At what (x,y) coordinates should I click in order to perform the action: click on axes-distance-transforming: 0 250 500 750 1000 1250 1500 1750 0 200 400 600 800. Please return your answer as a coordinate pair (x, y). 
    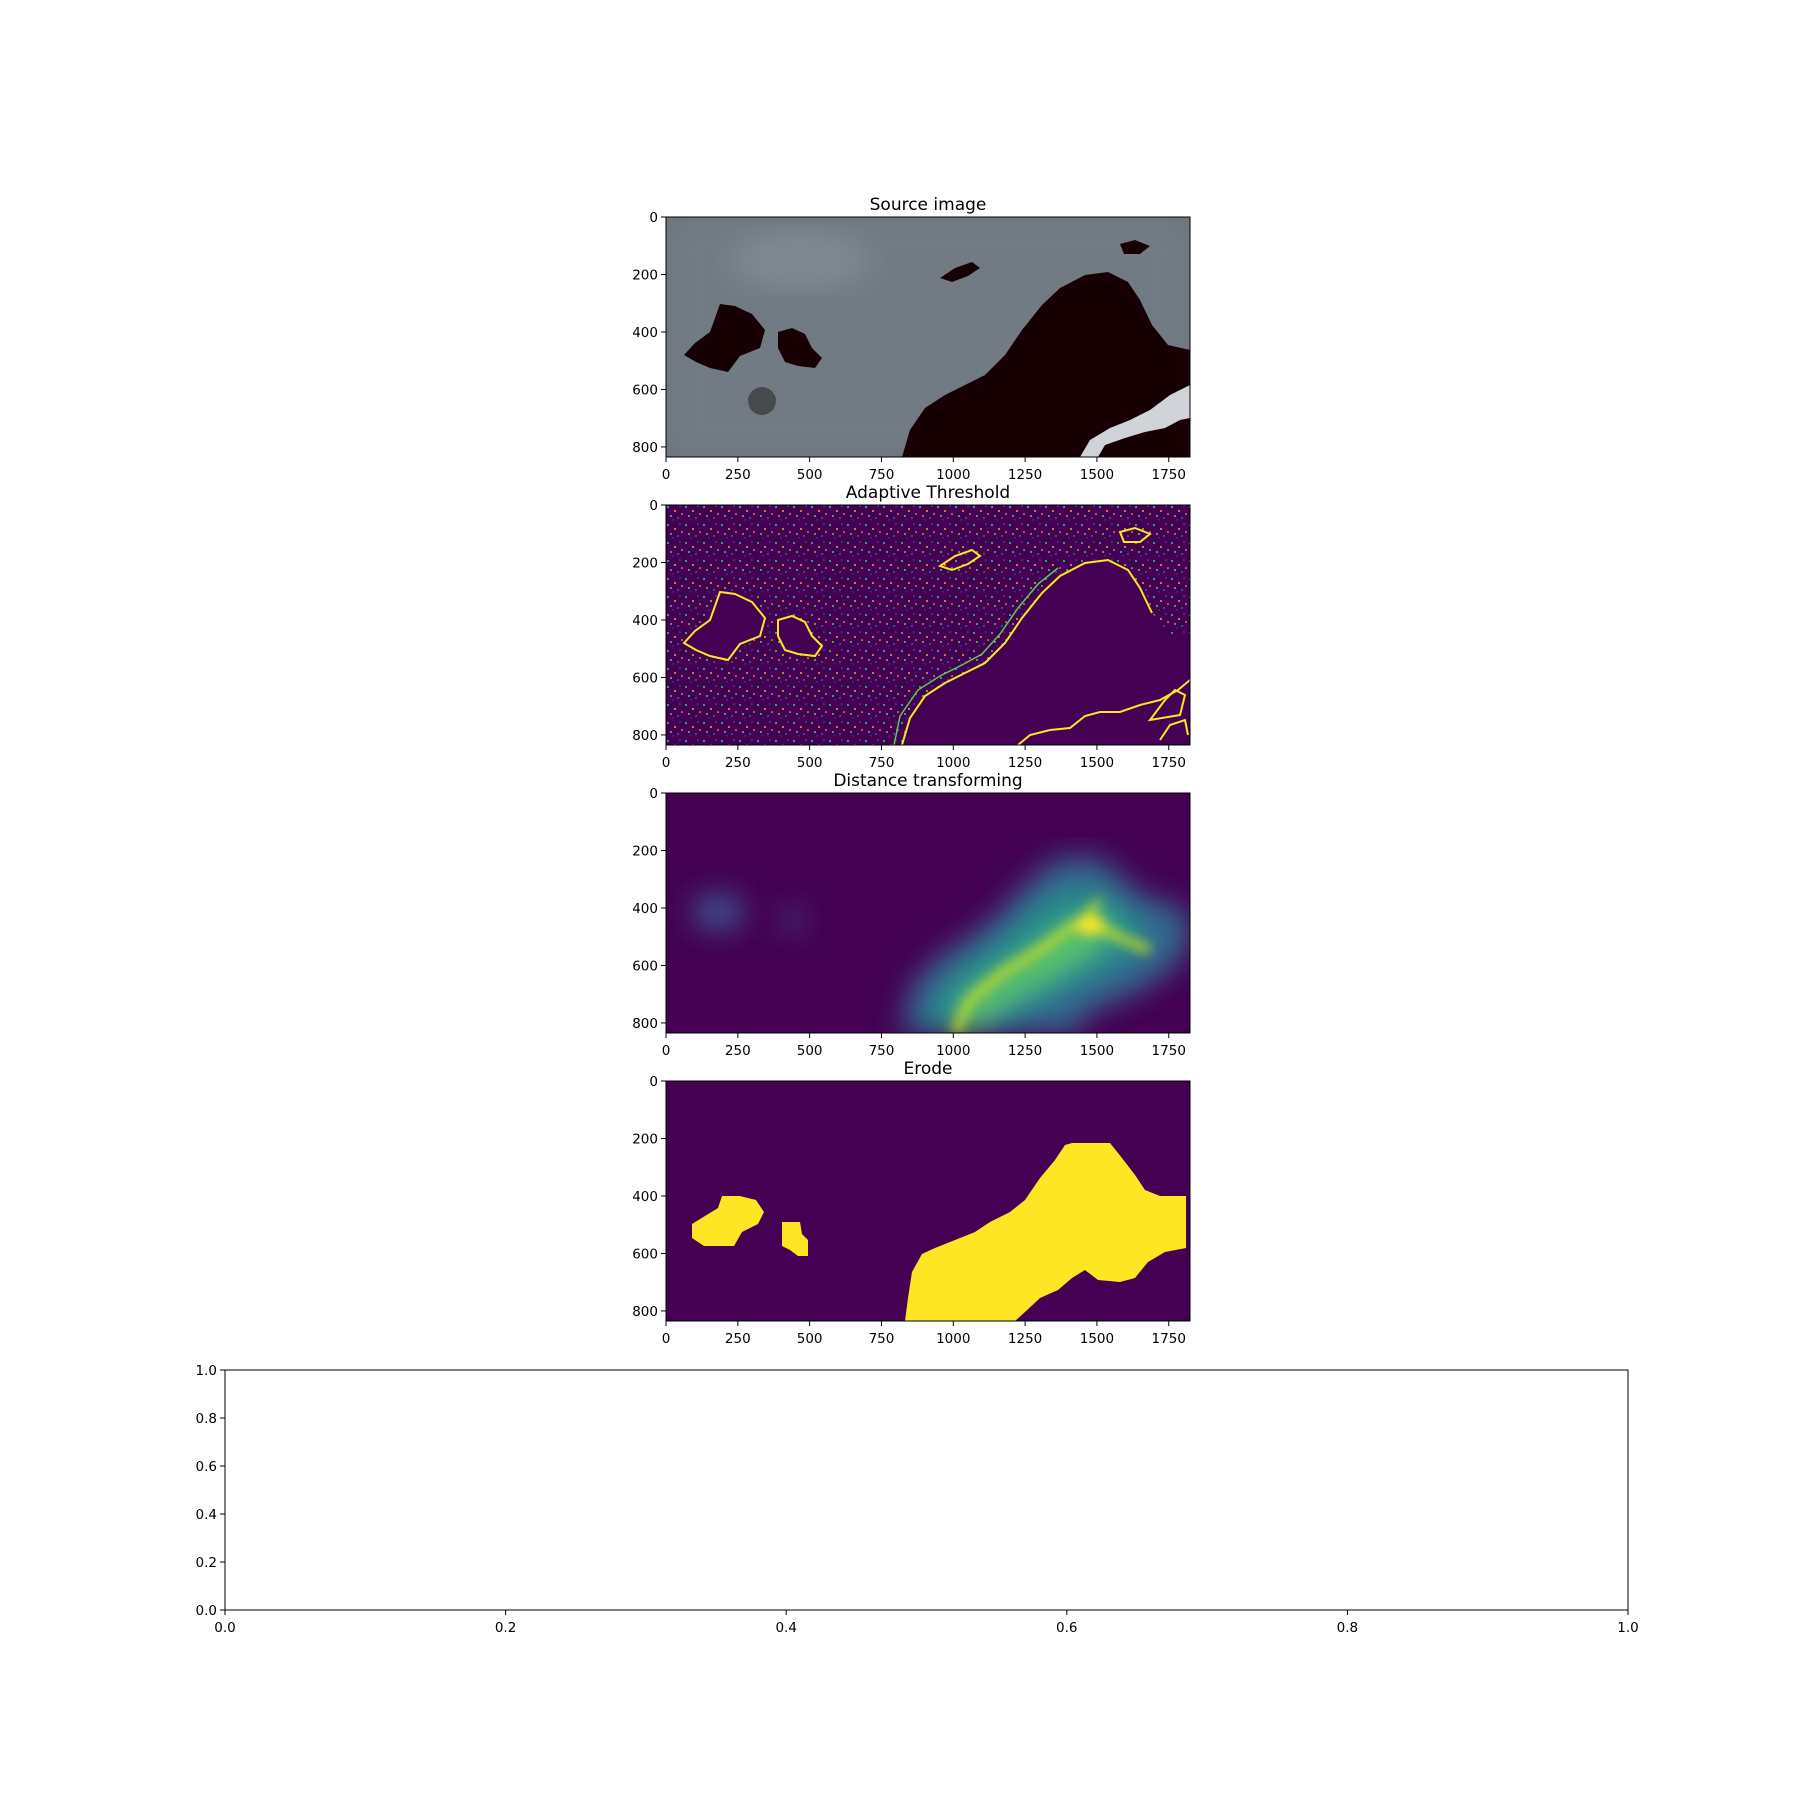
    Looking at the image, I should click on (909, 922).